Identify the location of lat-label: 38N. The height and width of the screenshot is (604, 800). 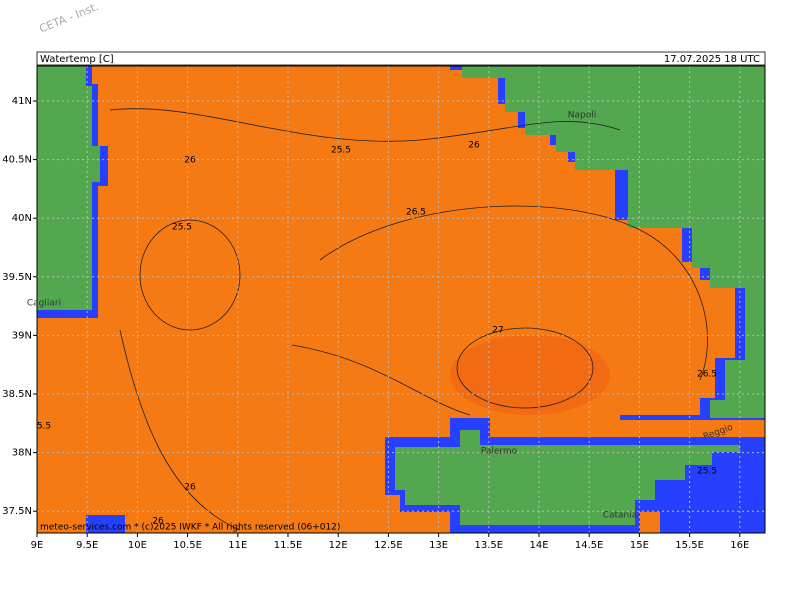
(22, 453).